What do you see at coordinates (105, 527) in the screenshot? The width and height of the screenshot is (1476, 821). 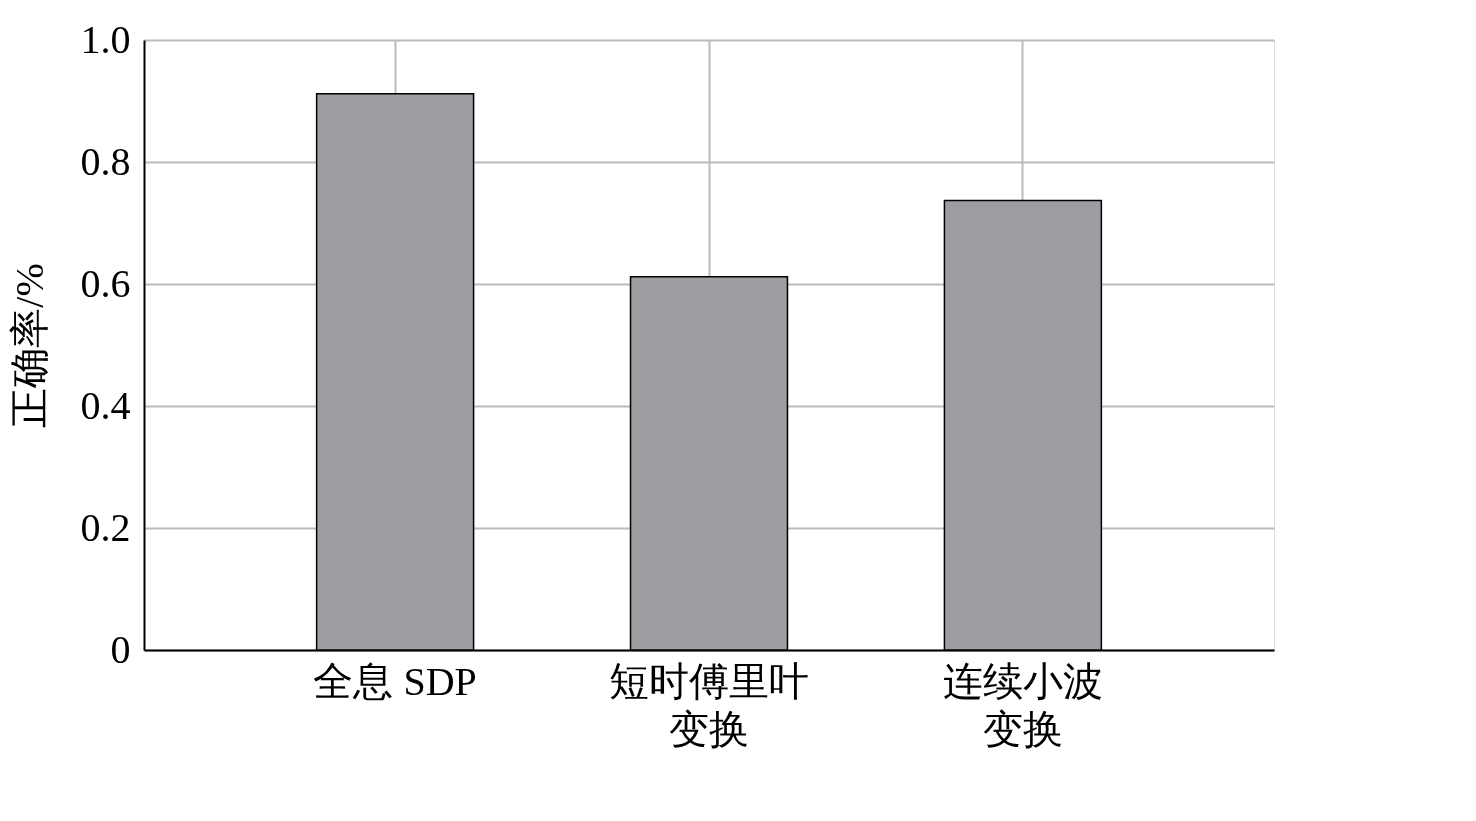 I see `y-tick-label: 0.2` at bounding box center [105, 527].